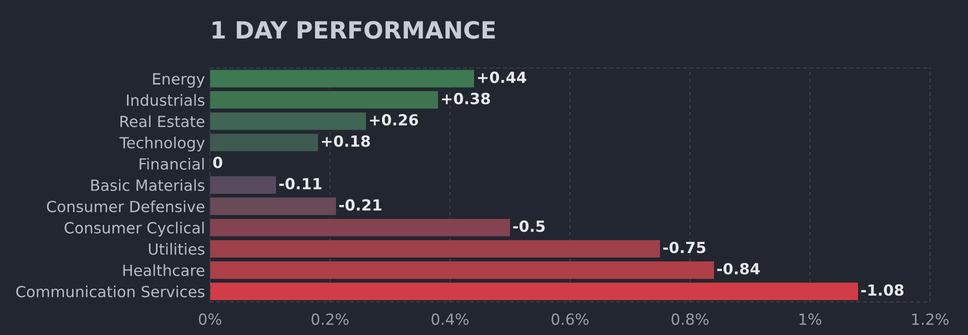  Describe the element at coordinates (690, 319) in the screenshot. I see `x-tick-label: 0.8%` at that location.